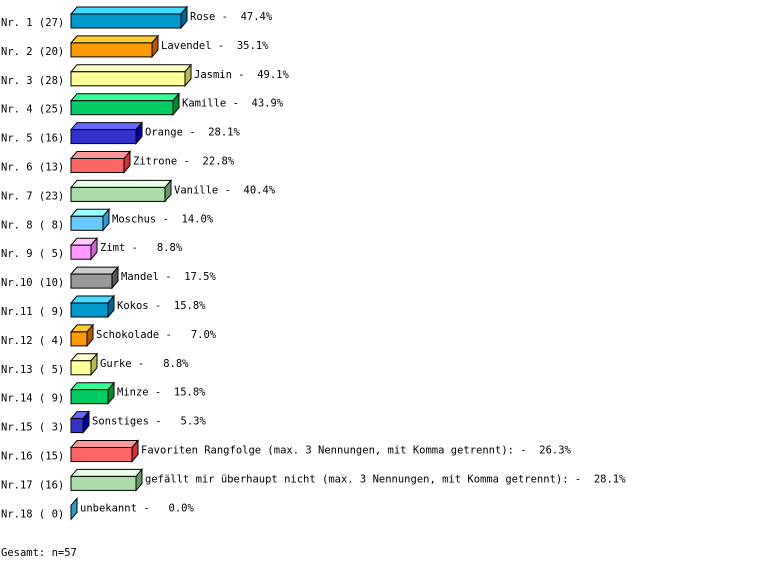 The height and width of the screenshot is (571, 759). Describe the element at coordinates (32, 254) in the screenshot. I see `row-rank-label: Nr. 9 ( 5)` at that location.